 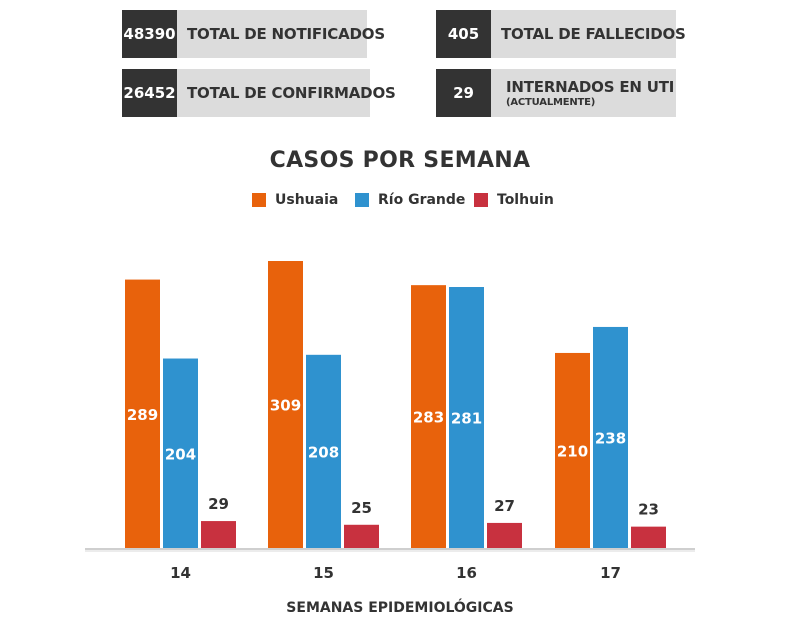 I want to click on data-label-rio-grande-17: 238, so click(x=610, y=438).